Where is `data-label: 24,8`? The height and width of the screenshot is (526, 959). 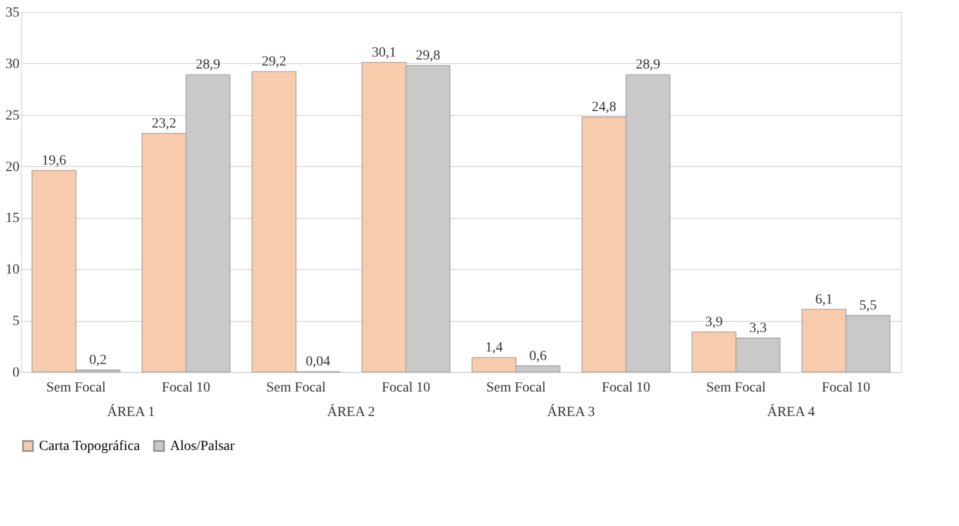 data-label: 24,8 is located at coordinates (604, 107).